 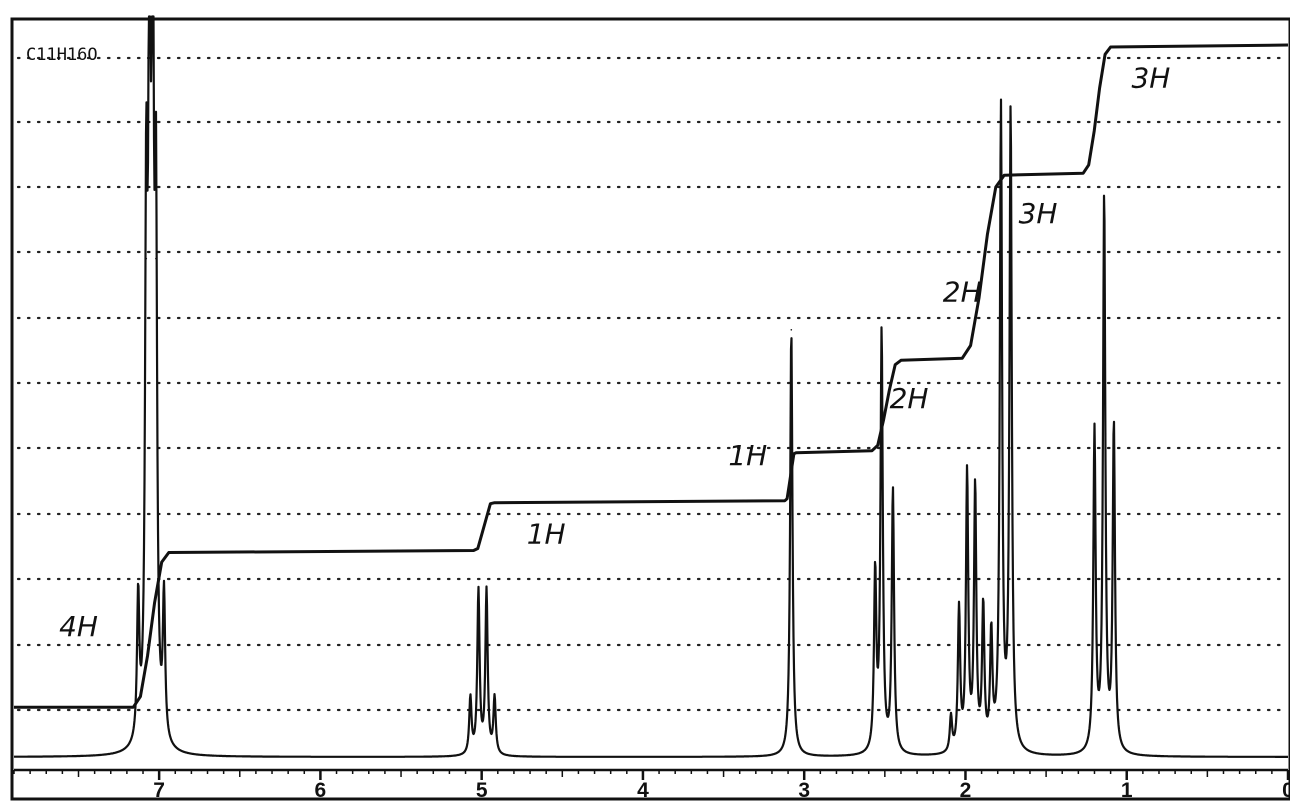 I want to click on x-tick-label: 0, so click(x=1286, y=790).